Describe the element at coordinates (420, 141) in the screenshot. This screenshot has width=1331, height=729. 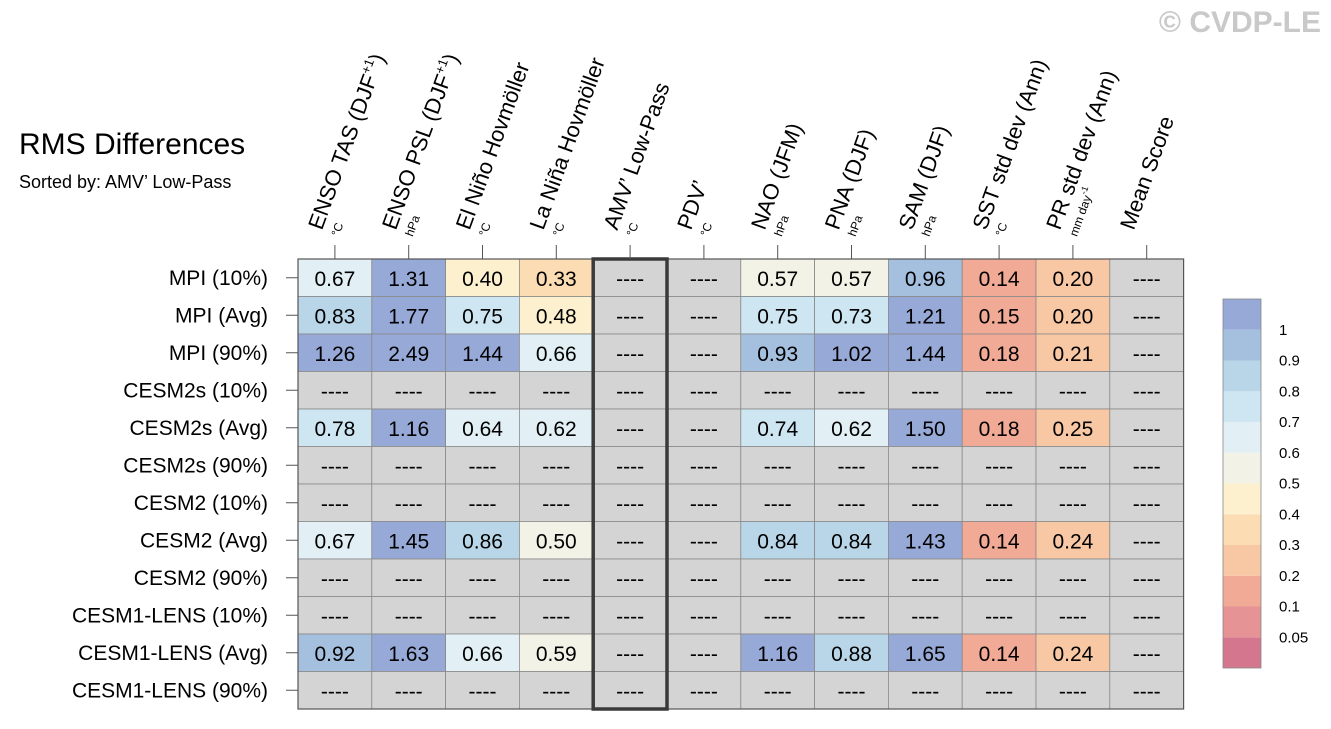
I see `column-header-label: ENSO PSL (DJF+1)` at that location.